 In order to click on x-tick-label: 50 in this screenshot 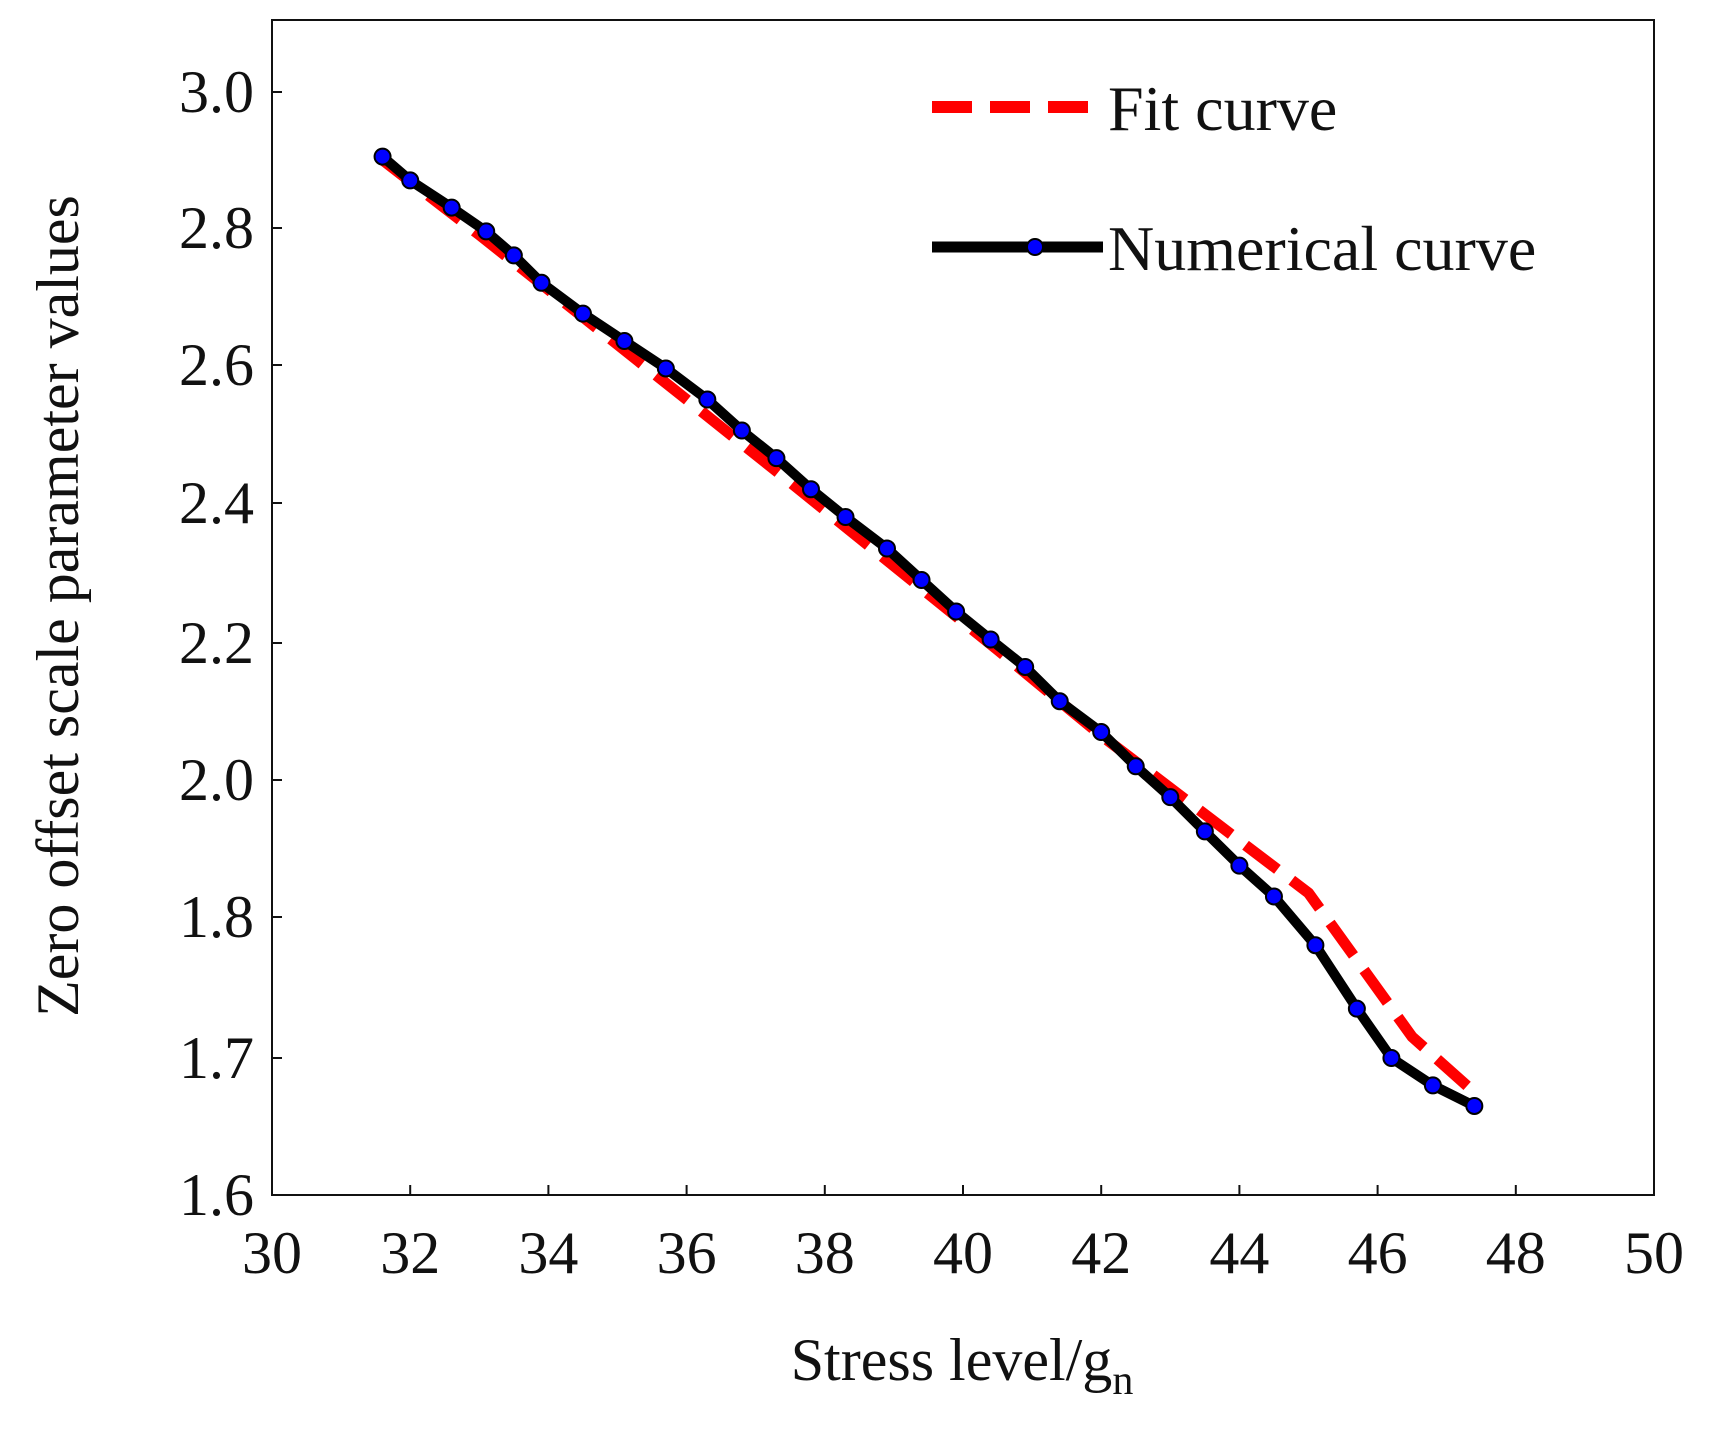, I will do `click(1654, 1253)`.